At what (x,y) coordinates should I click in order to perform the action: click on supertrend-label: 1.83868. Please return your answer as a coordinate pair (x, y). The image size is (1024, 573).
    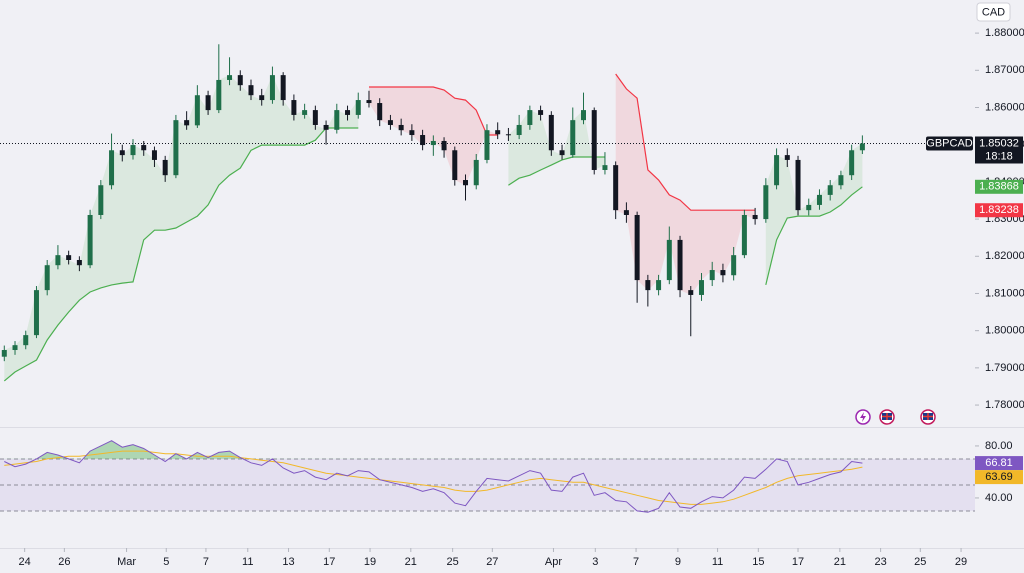
    Looking at the image, I should click on (999, 187).